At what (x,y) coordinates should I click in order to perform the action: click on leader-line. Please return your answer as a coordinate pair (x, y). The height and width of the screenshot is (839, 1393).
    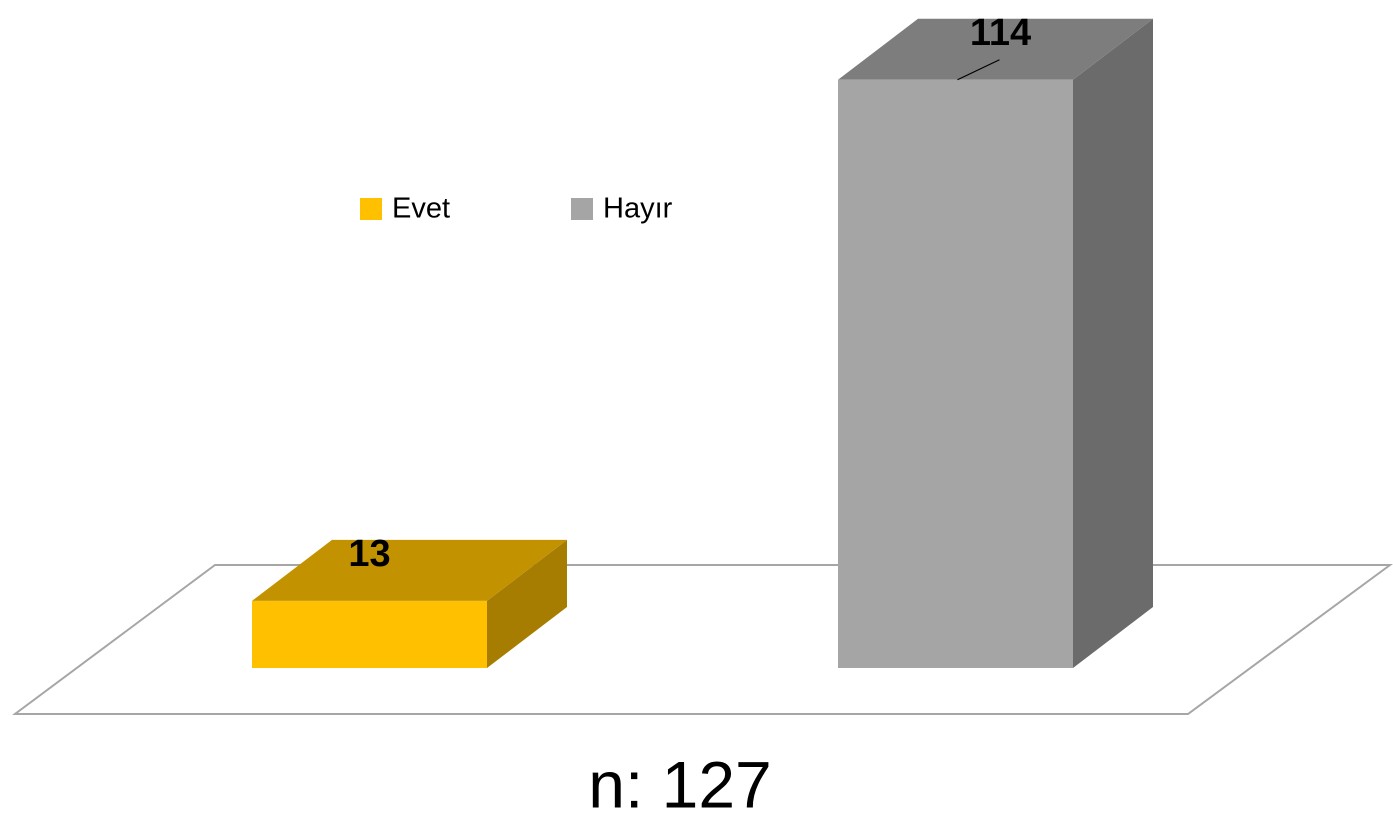
    Looking at the image, I should click on (978, 70).